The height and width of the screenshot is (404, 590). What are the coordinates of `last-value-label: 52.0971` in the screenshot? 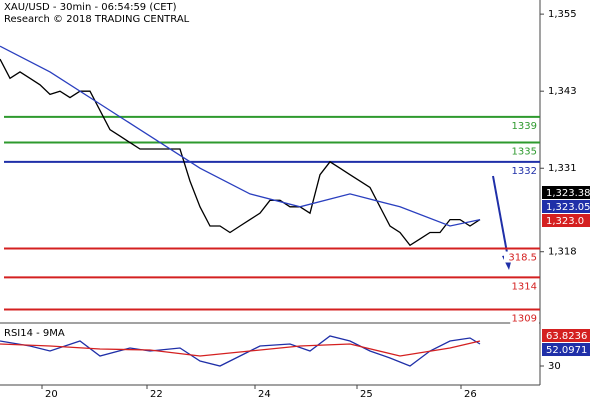 It's located at (566, 350).